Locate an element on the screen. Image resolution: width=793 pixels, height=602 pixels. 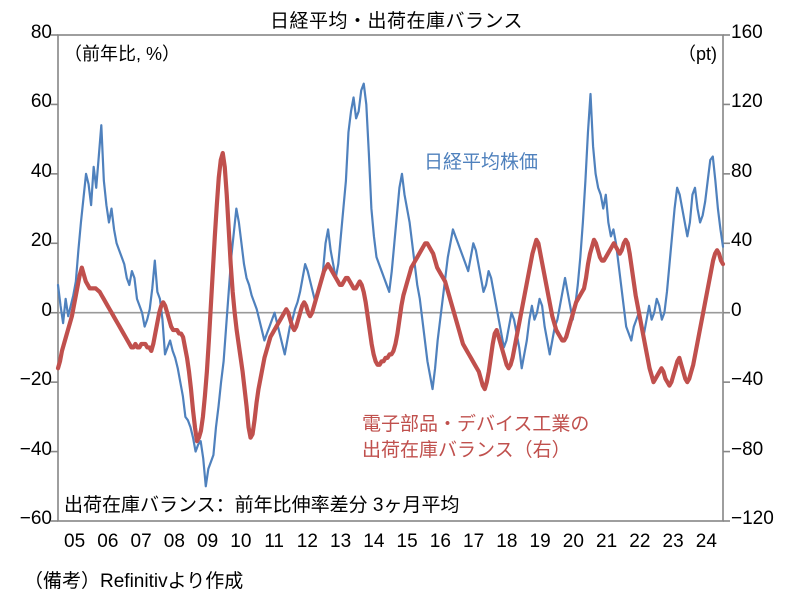
source-note: （備考）Refinitivより作成 is located at coordinates (134, 581).